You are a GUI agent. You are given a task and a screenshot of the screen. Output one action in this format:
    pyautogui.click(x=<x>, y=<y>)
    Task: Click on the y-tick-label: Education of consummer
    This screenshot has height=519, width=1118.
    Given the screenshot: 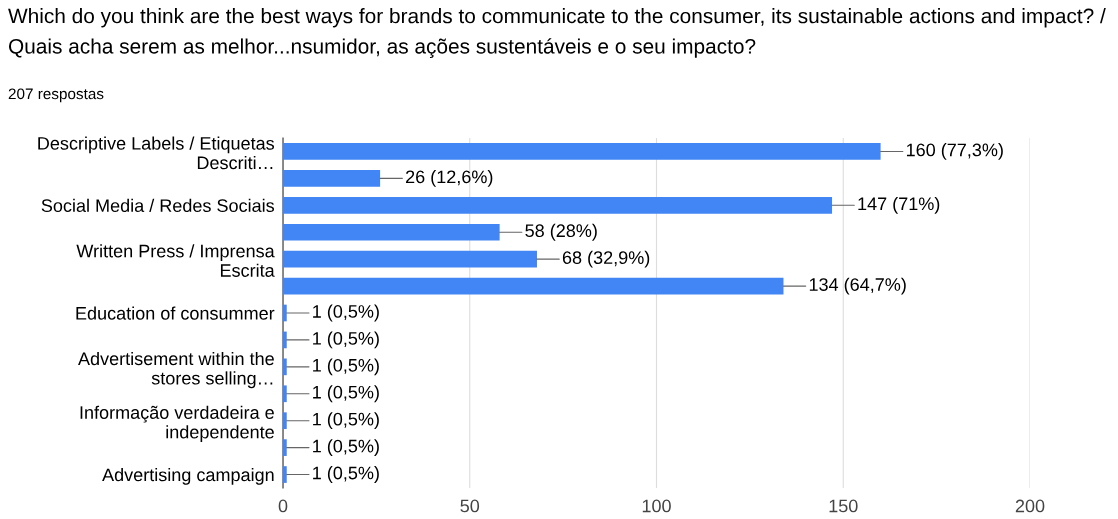 What is the action you would take?
    pyautogui.click(x=175, y=313)
    